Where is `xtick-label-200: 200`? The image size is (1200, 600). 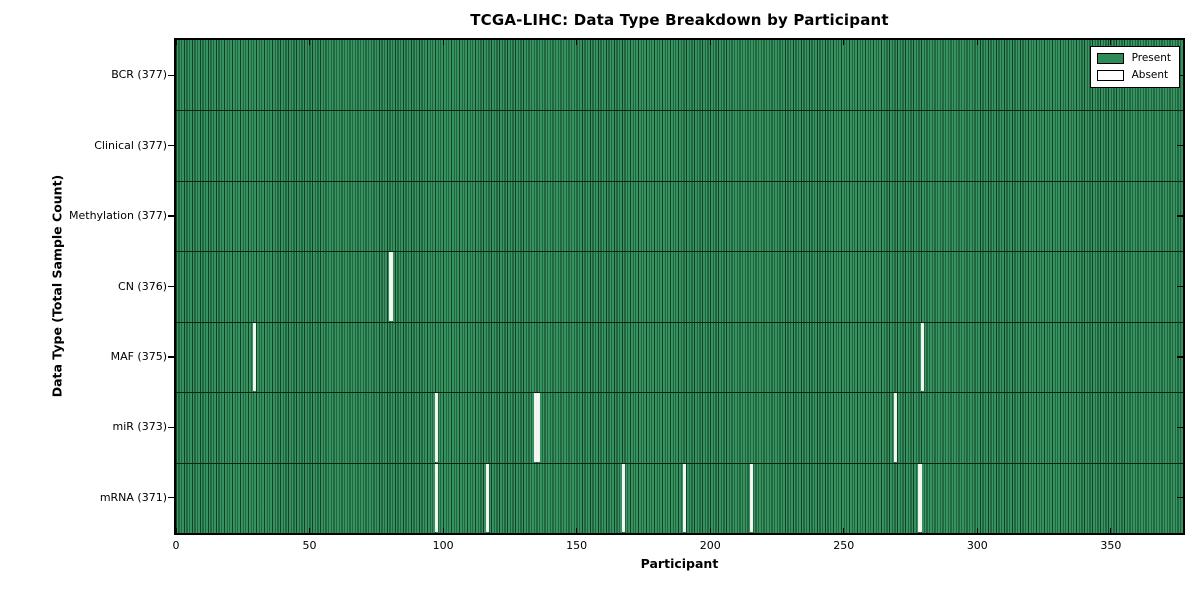 xtick-label-200: 200 is located at coordinates (710, 545).